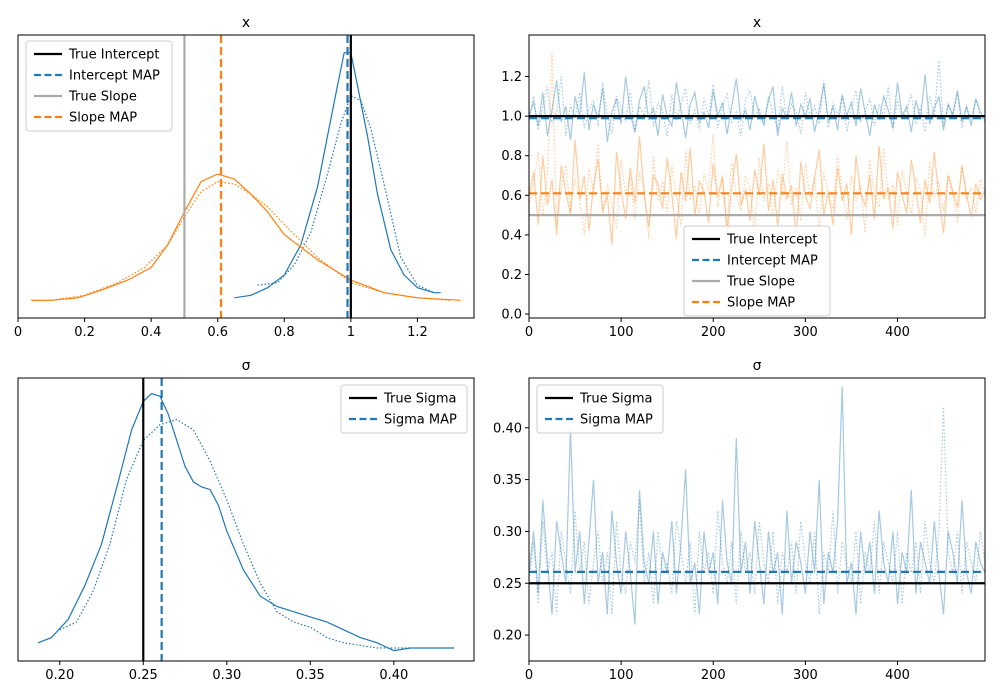 The width and height of the screenshot is (1000, 700). I want to click on x-tick-label: 0.40, so click(393, 675).